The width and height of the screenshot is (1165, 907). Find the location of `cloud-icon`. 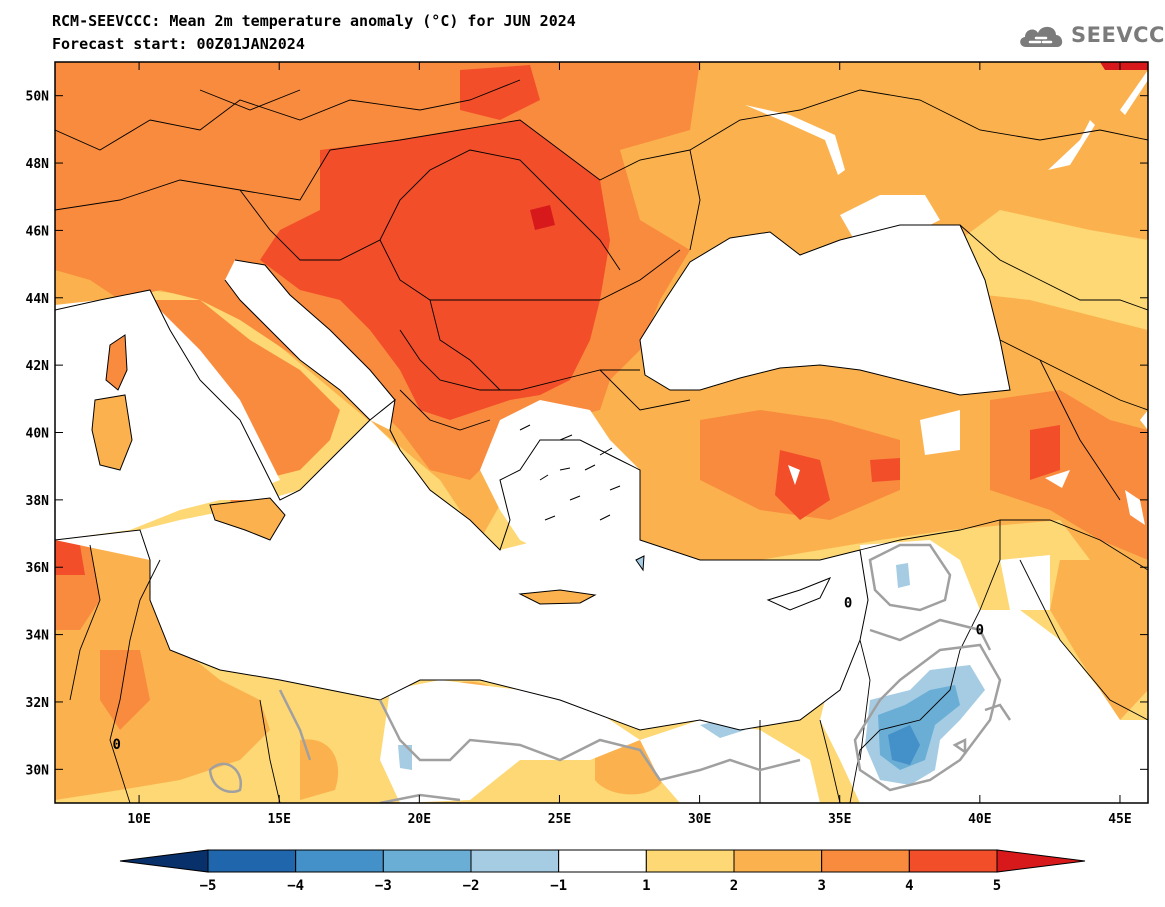

cloud-icon is located at coordinates (1041, 36).